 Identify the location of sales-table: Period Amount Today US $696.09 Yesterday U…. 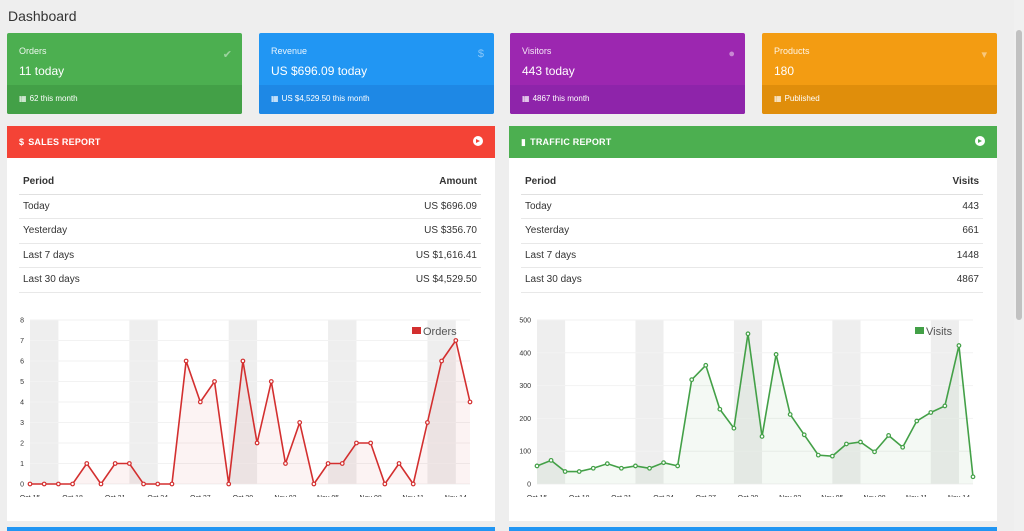
(250, 231).